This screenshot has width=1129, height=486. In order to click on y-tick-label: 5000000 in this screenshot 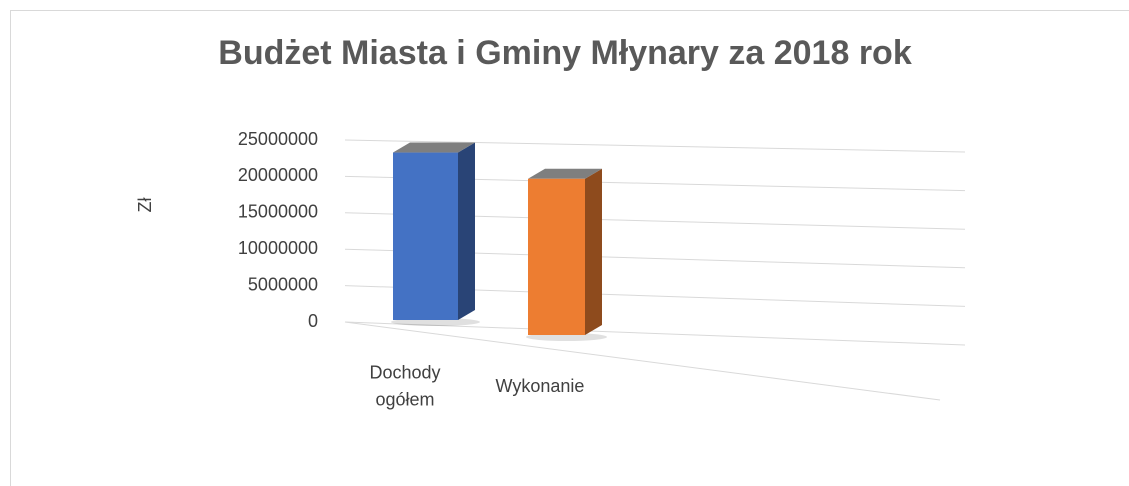, I will do `click(283, 284)`.